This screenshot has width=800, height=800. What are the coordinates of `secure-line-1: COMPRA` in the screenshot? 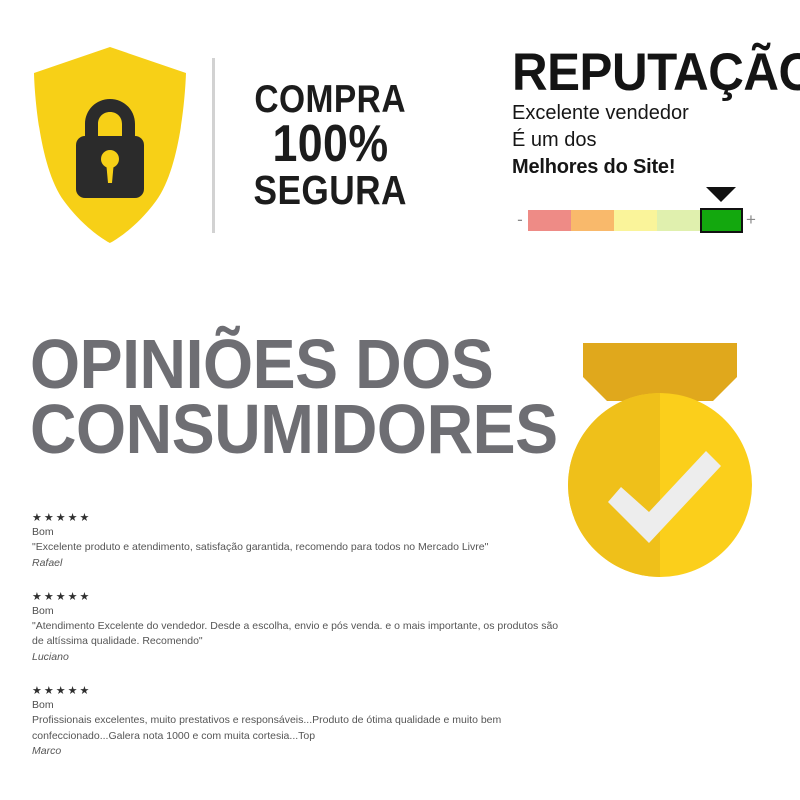 It's located at (330, 99).